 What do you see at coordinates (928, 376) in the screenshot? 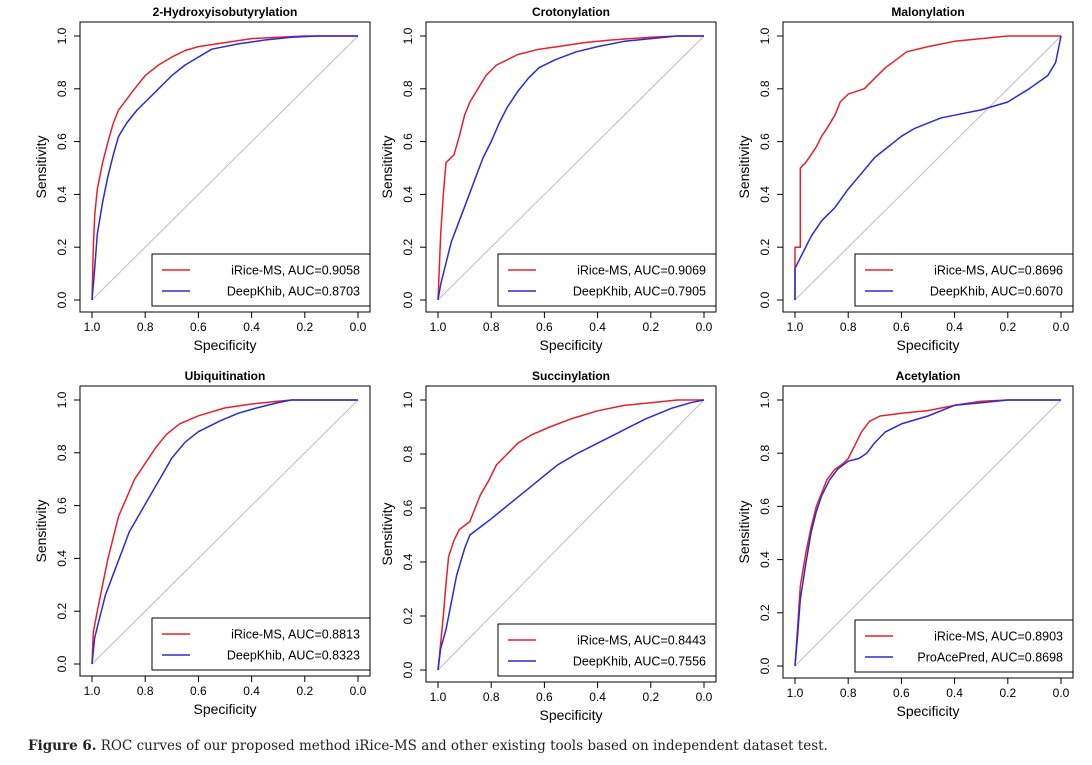
I see `panel-title: Acetylation` at bounding box center [928, 376].